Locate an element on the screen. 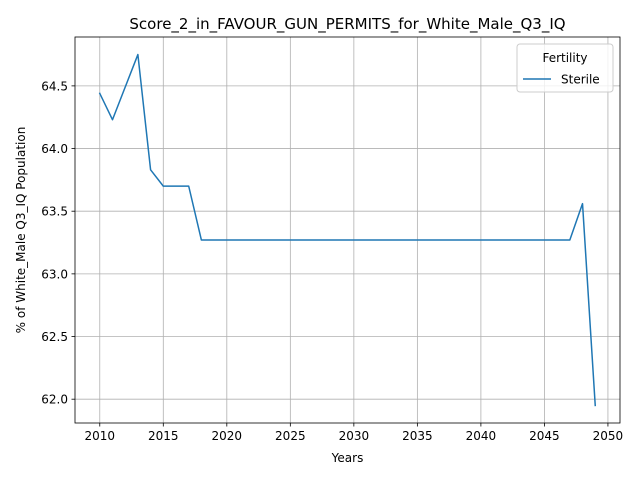 This screenshot has height=480, width=640. x-tick-label: 2030 is located at coordinates (354, 436).